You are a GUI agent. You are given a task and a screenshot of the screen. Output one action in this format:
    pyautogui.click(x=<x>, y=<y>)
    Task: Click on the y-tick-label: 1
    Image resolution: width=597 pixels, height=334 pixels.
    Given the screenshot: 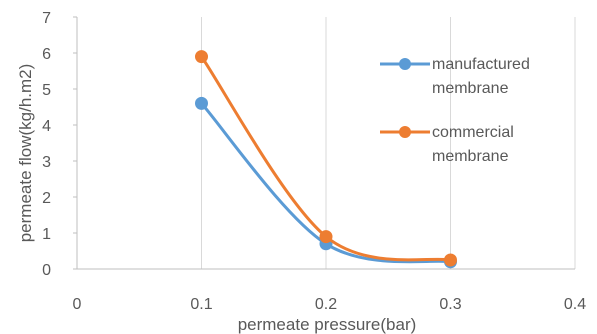 What is the action you would take?
    pyautogui.click(x=46, y=234)
    